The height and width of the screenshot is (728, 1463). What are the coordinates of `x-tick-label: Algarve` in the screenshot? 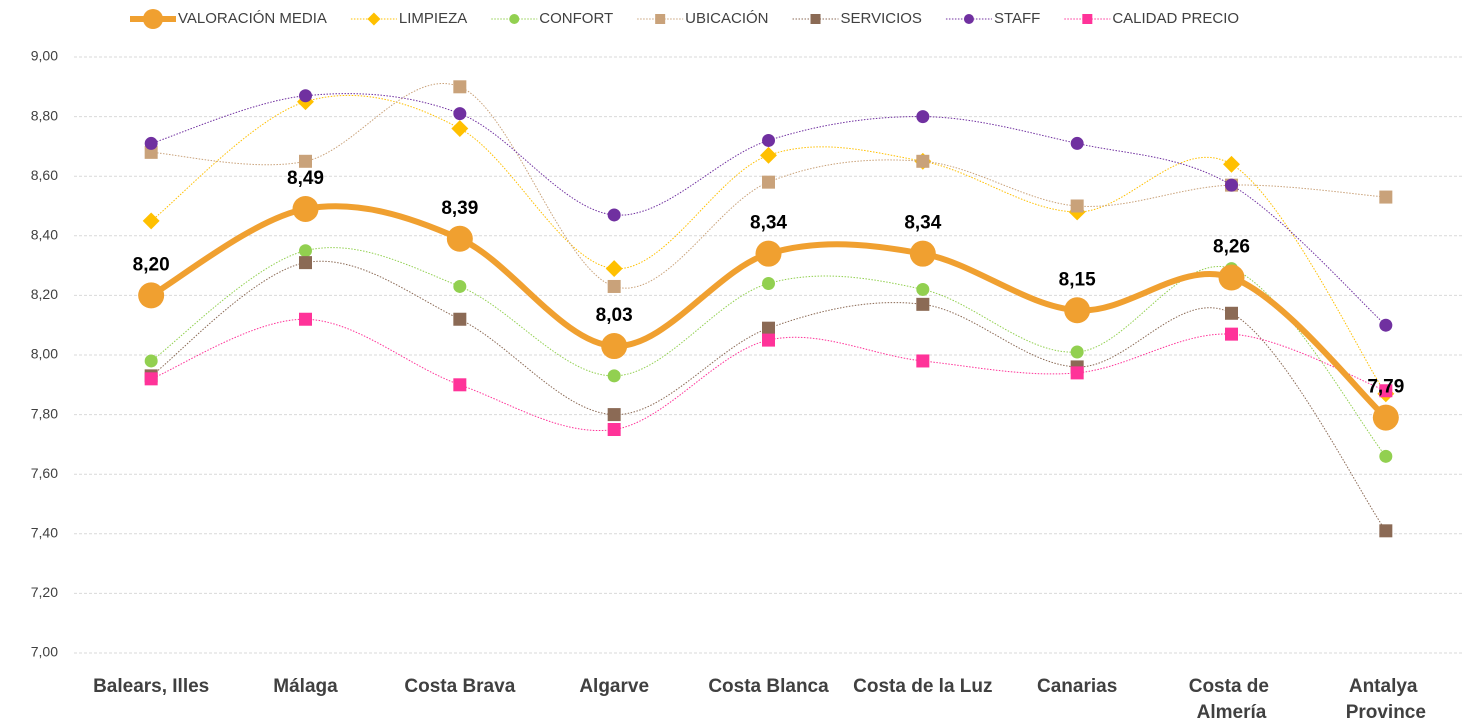 It's located at (614, 686).